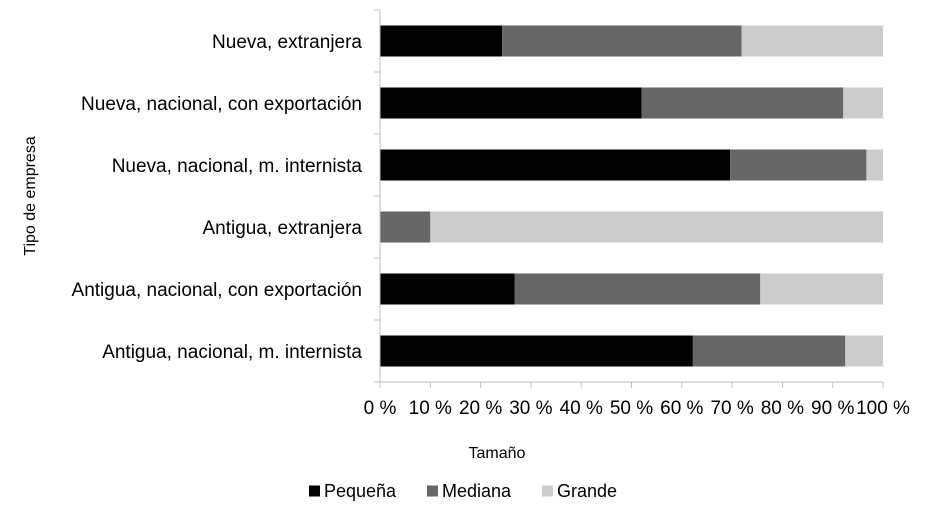 This screenshot has width=936, height=520. Describe the element at coordinates (287, 42) in the screenshot. I see `category-label-0: Nueva, extranjera` at that location.